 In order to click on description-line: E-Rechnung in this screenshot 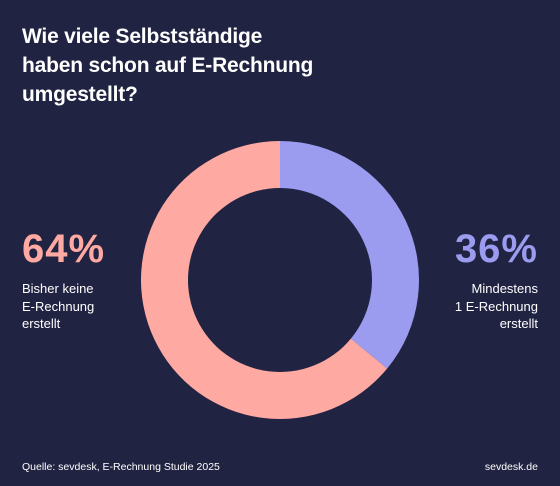, I will do `click(58, 306)`.